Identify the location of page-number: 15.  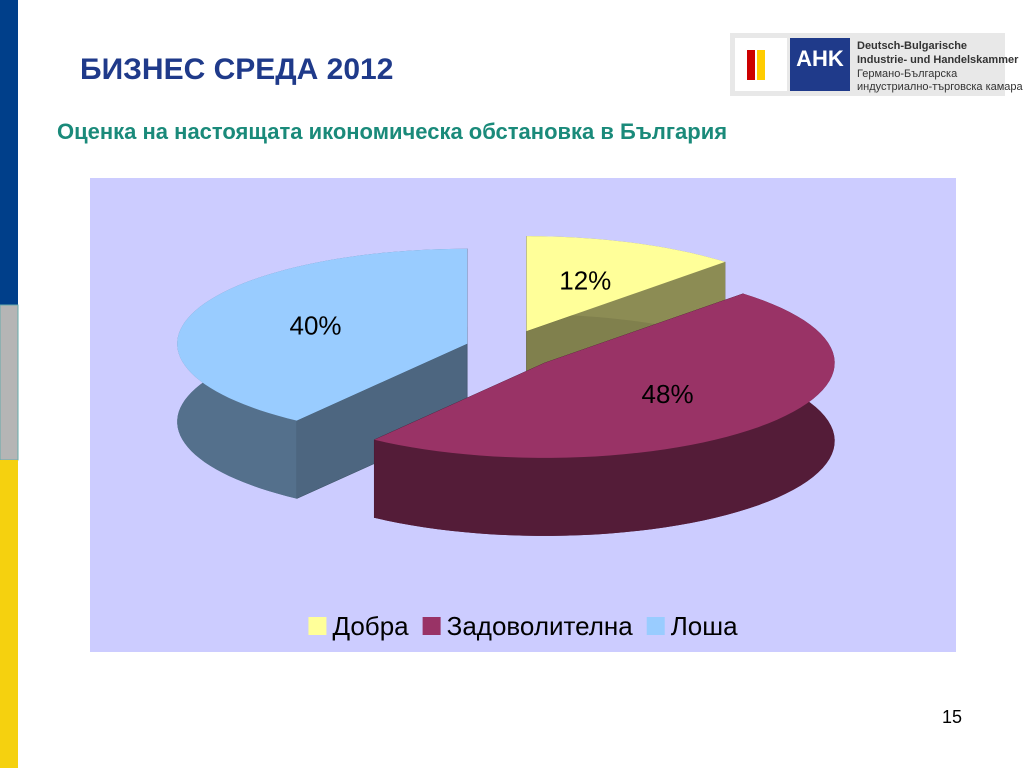
(952, 717).